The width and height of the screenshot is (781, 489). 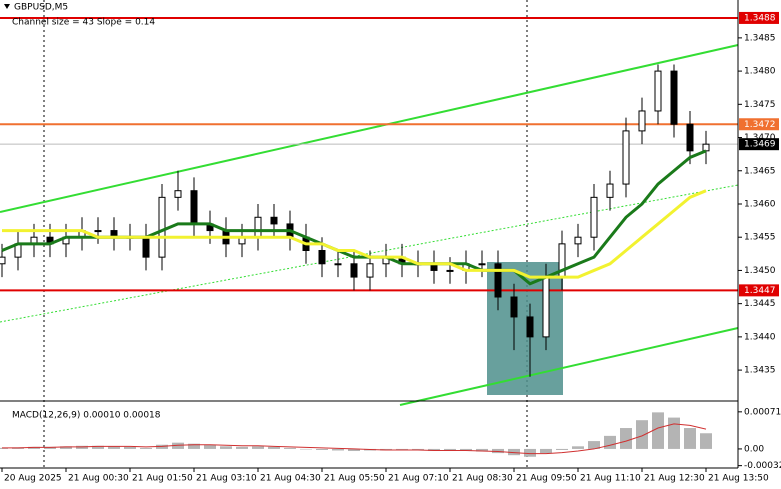 What do you see at coordinates (354, 439) in the screenshot?
I see `signal-line` at bounding box center [354, 439].